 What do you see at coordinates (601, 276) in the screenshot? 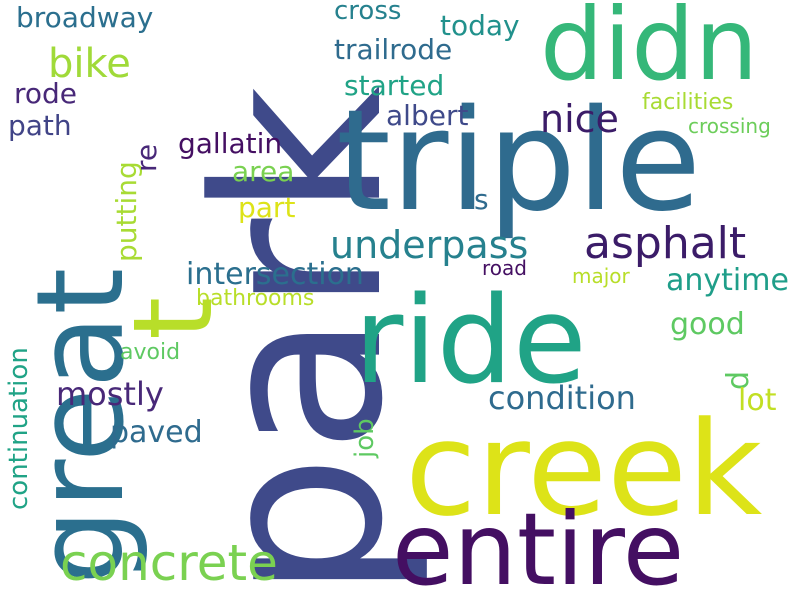
I see `word-major: major` at bounding box center [601, 276].